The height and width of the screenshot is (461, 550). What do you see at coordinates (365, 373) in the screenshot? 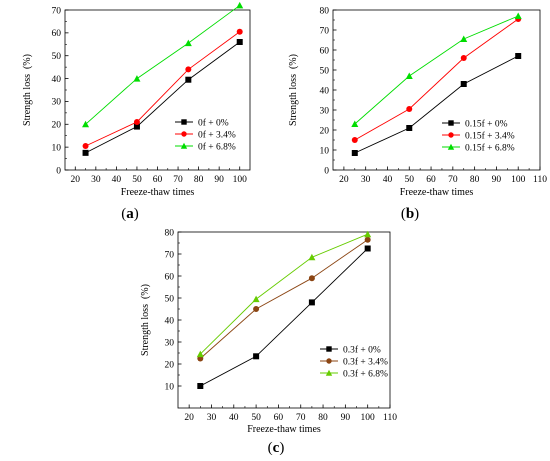
I see `legend-label: 0.3f + 6.8%` at bounding box center [365, 373].